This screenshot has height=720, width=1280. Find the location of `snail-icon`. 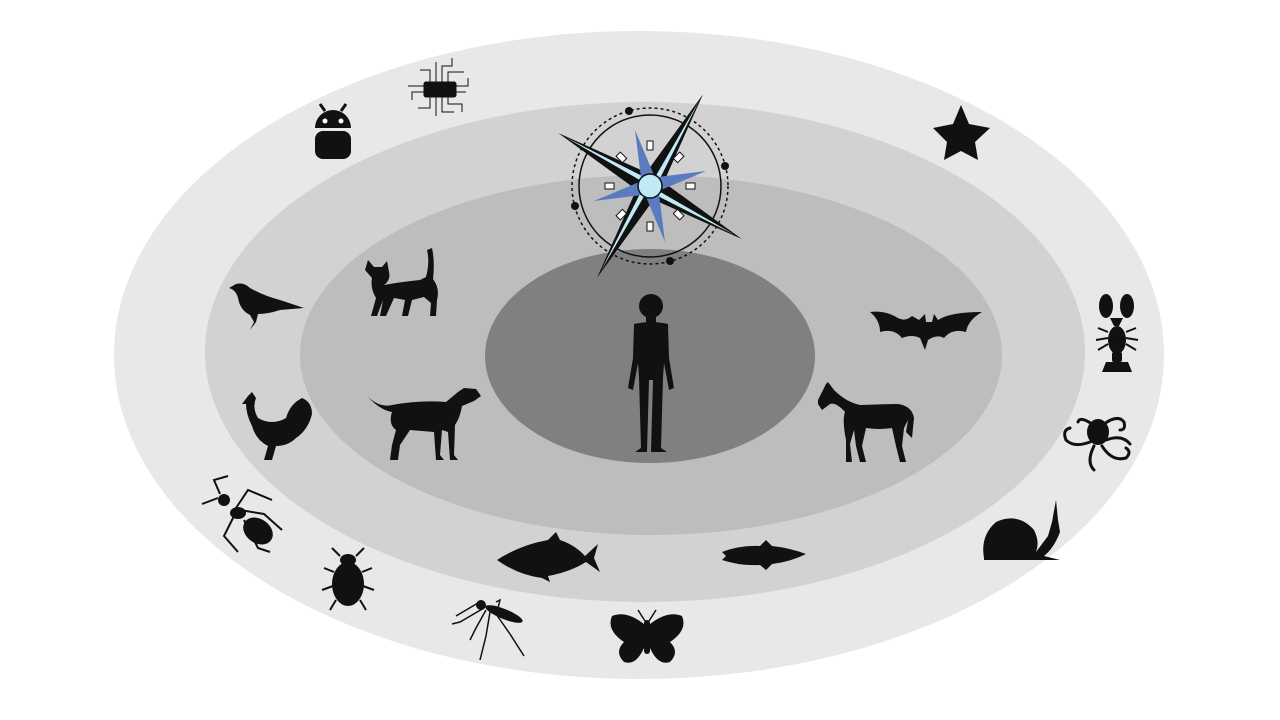

snail-icon is located at coordinates (1021, 530).